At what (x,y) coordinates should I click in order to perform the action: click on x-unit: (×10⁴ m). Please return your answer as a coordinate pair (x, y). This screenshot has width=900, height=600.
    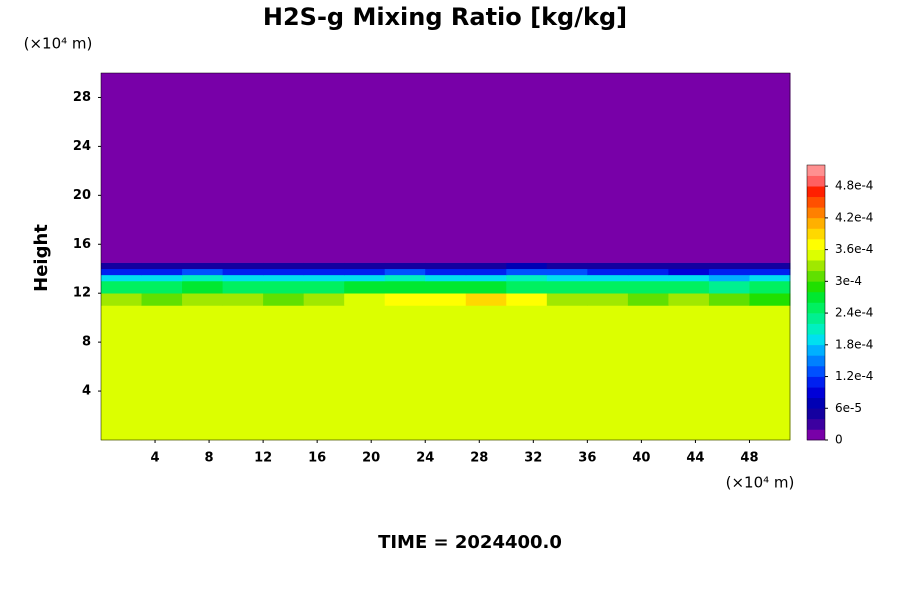
    Looking at the image, I should click on (760, 483).